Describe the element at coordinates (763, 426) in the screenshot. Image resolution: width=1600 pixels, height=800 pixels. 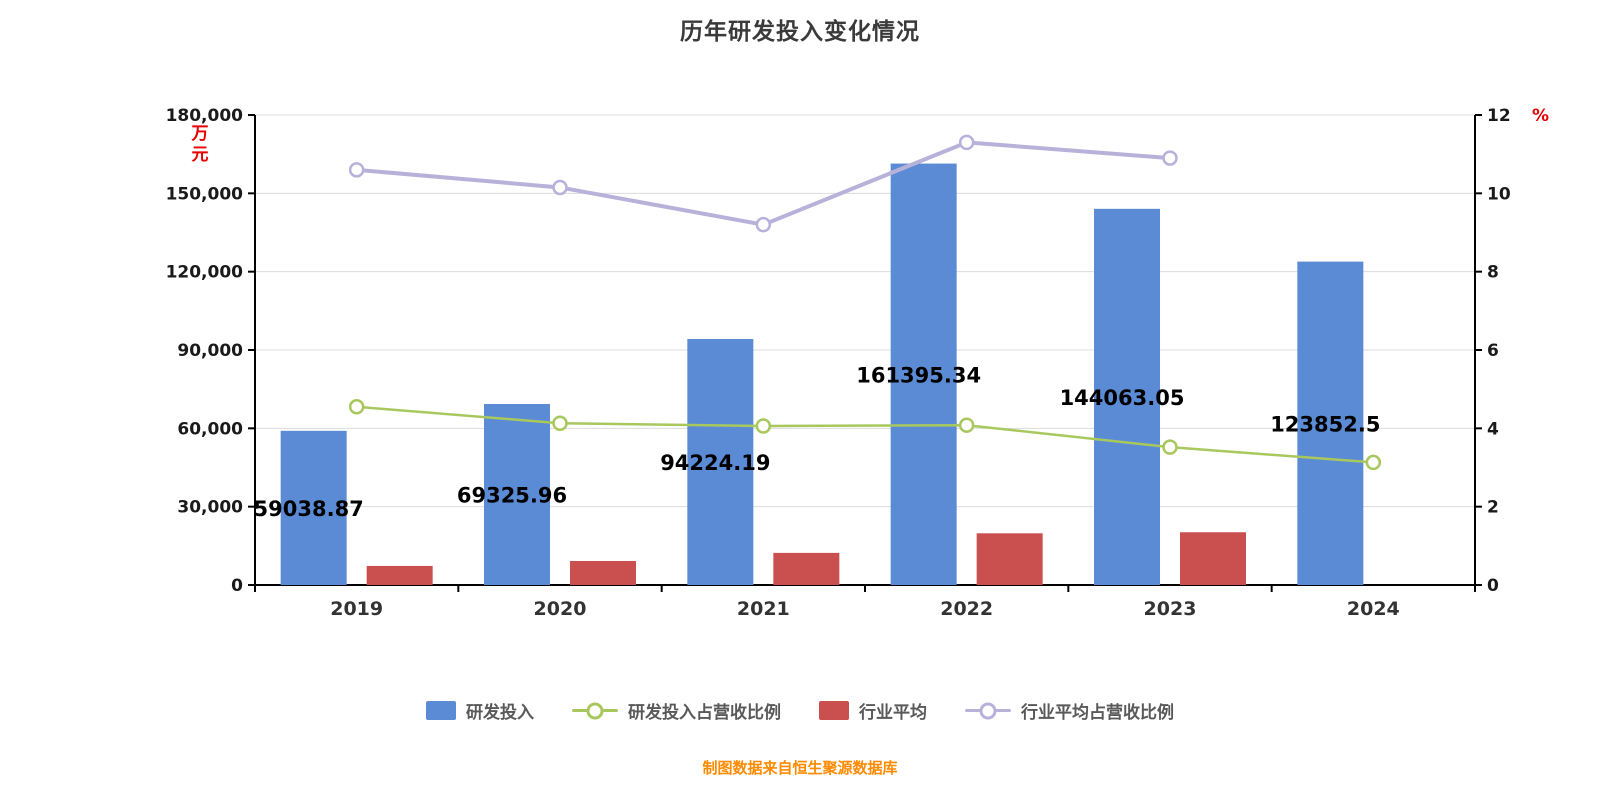
I see `marker-line-rd-ratio-2021` at that location.